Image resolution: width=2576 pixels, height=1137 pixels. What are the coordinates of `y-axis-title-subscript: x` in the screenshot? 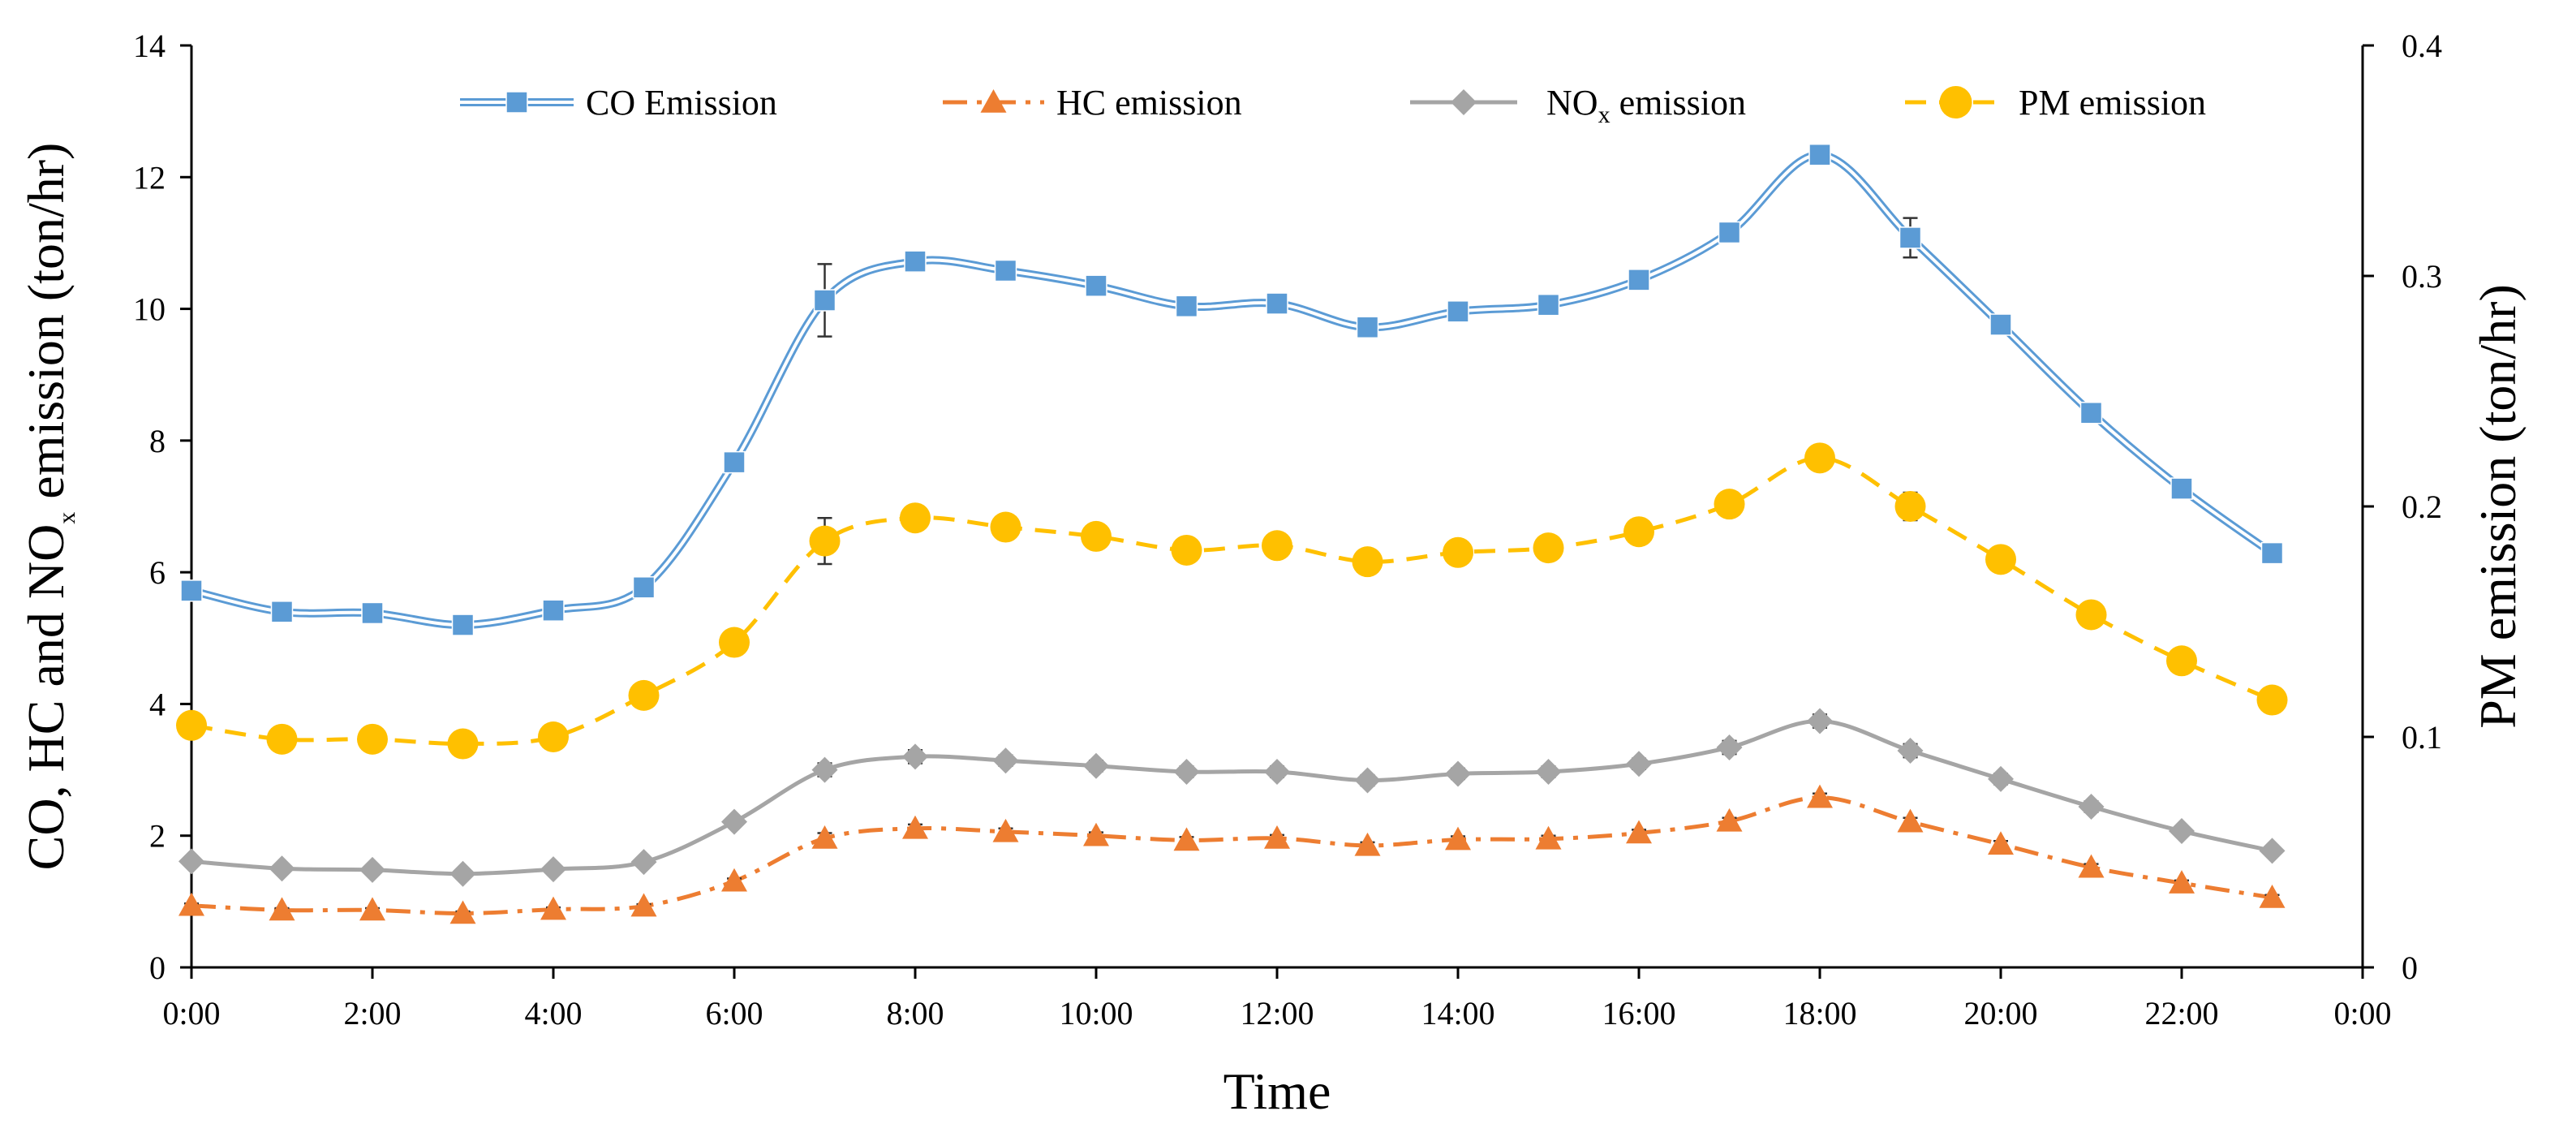 It's located at (67, 518).